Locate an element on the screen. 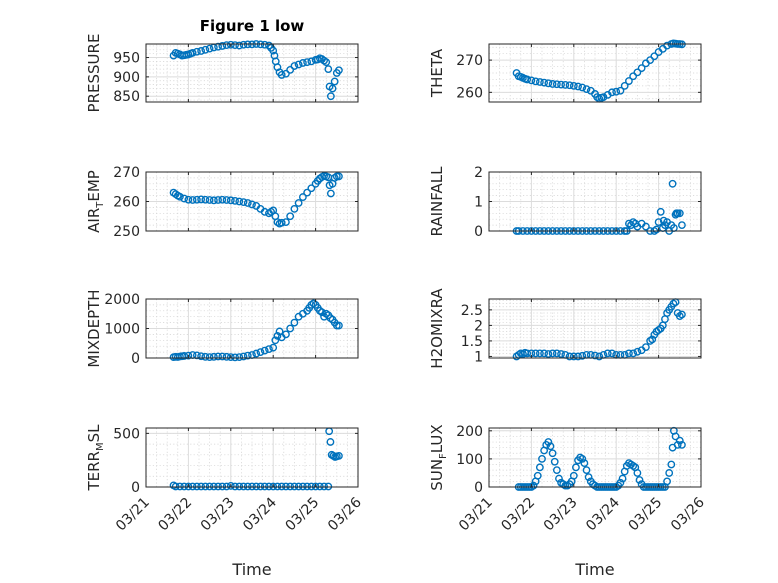 The image size is (778, 583). y-axis-label: THETA is located at coordinates (437, 73).